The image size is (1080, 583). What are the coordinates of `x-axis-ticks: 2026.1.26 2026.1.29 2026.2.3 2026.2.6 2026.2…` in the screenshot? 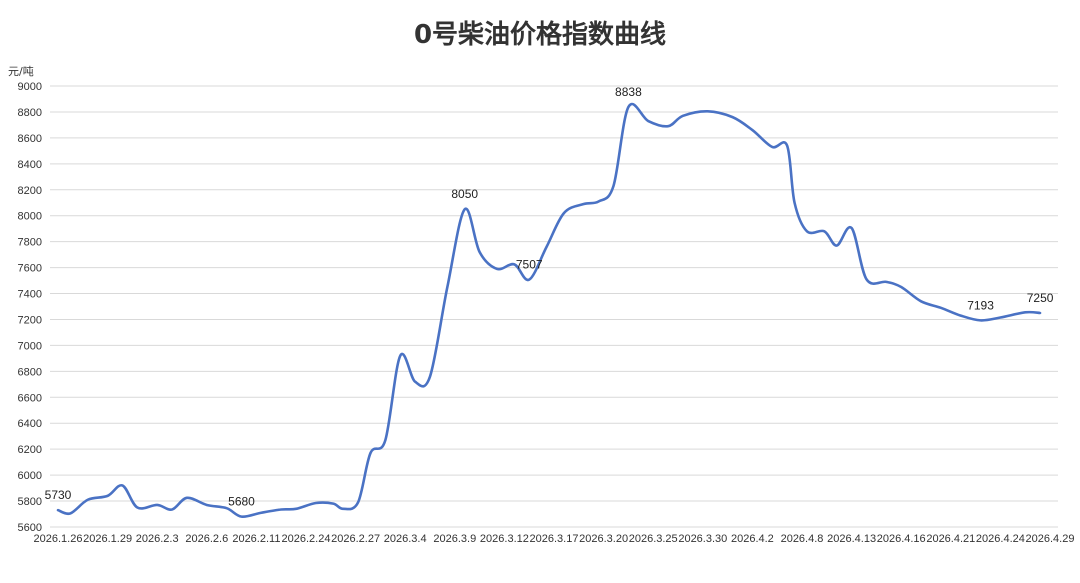 It's located at (554, 539).